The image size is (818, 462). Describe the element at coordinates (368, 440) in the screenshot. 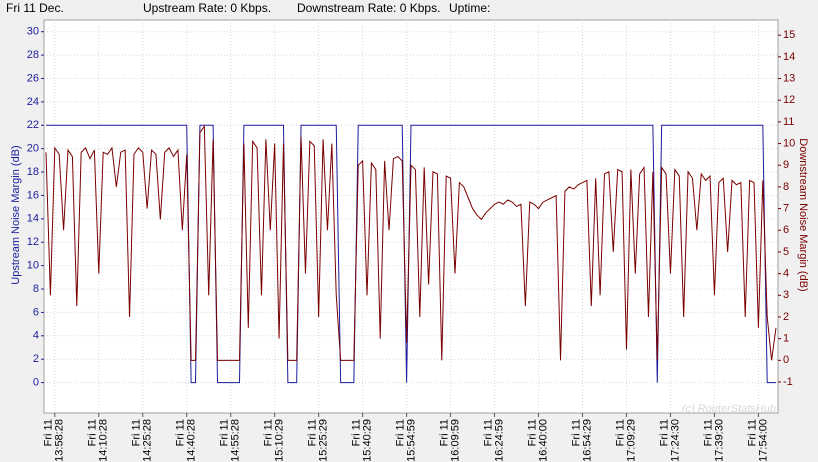

I see `x-tick-label: 15:40:29` at that location.